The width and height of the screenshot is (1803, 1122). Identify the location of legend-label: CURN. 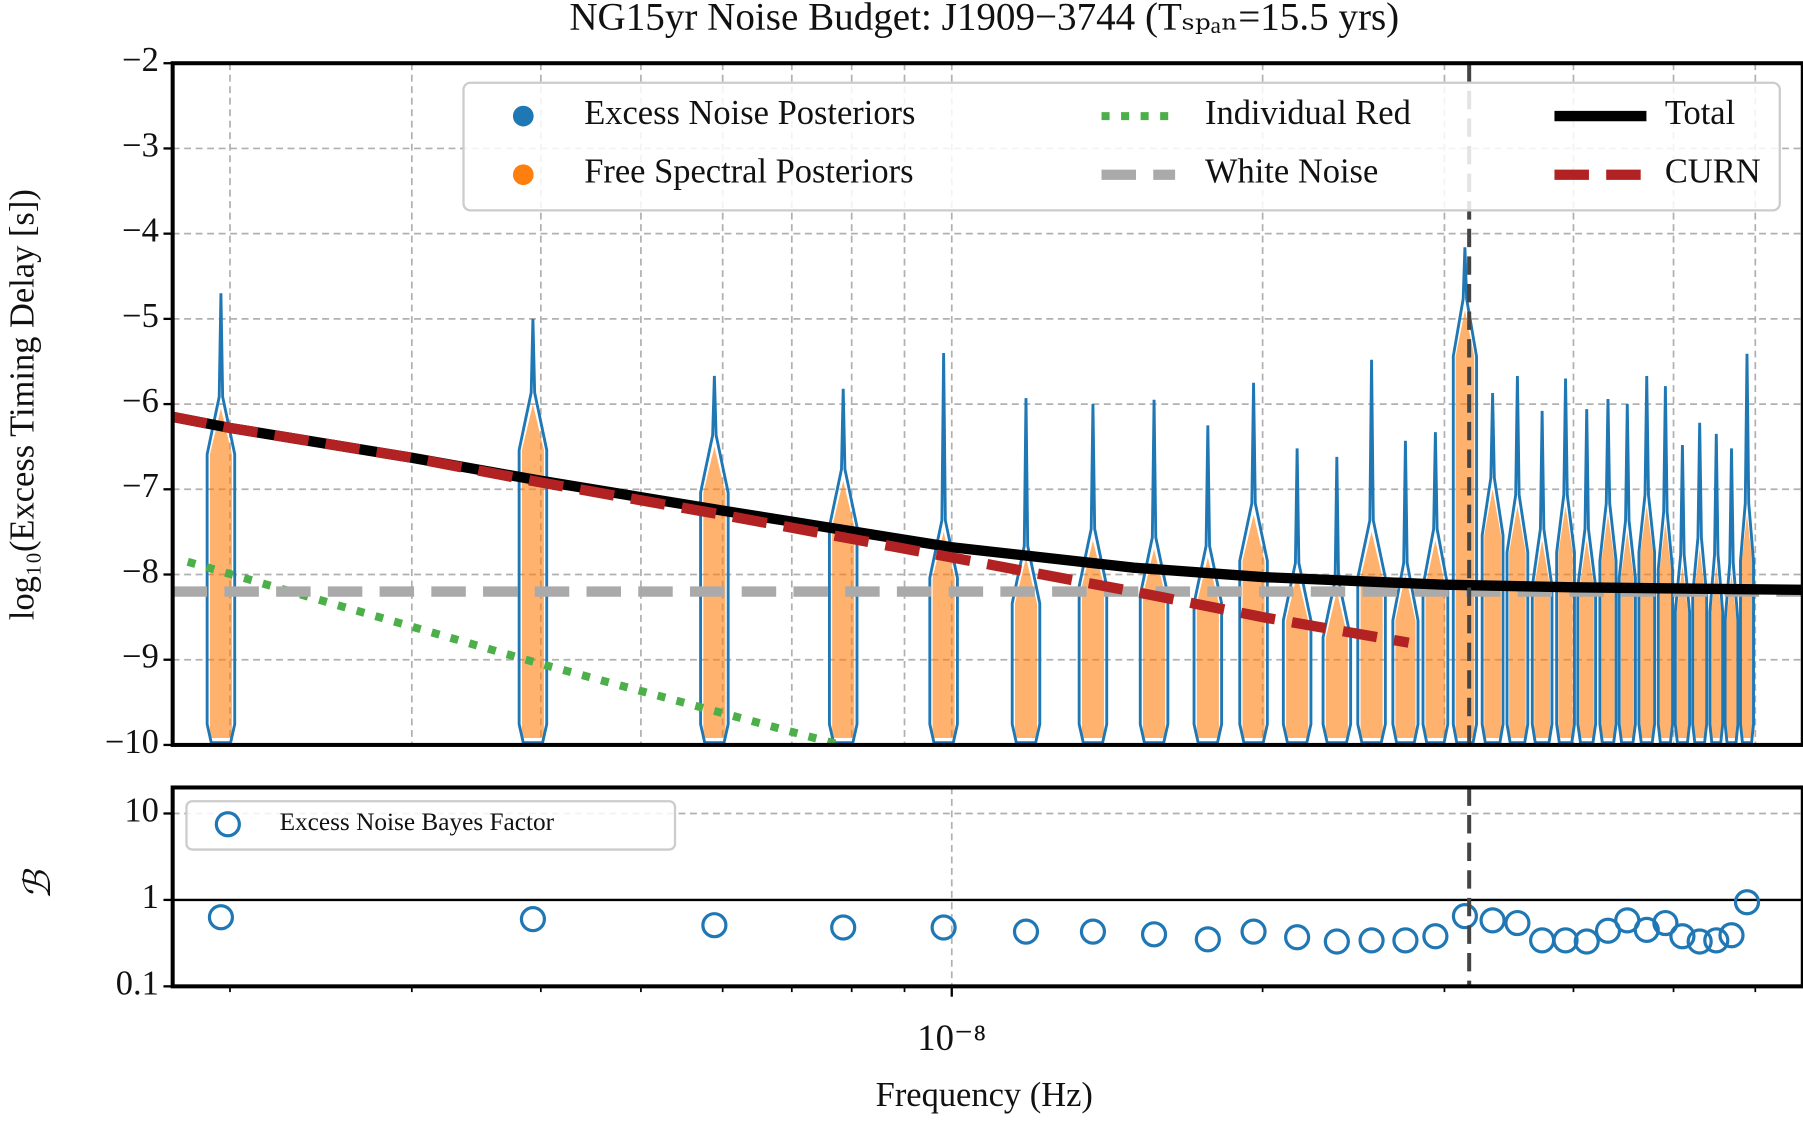
(1713, 172).